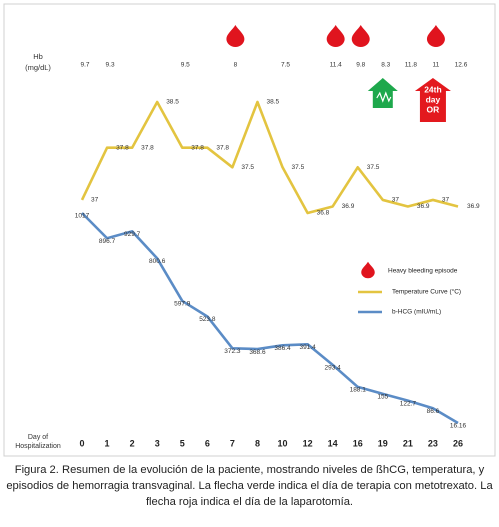 This screenshot has height=527, width=499. I want to click on x-tick-label: 23, so click(433, 443).